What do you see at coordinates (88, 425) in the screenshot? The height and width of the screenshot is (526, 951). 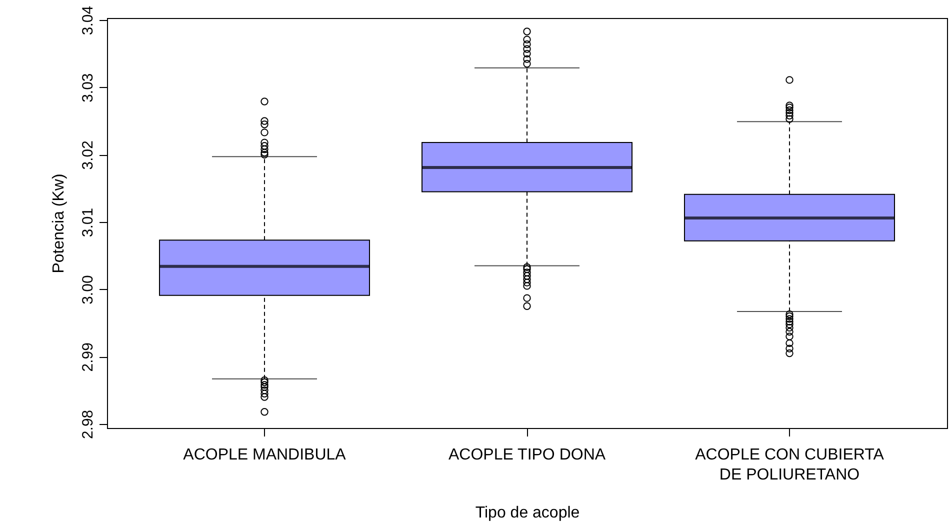 I see `y-tick-label: 2.98` at bounding box center [88, 425].